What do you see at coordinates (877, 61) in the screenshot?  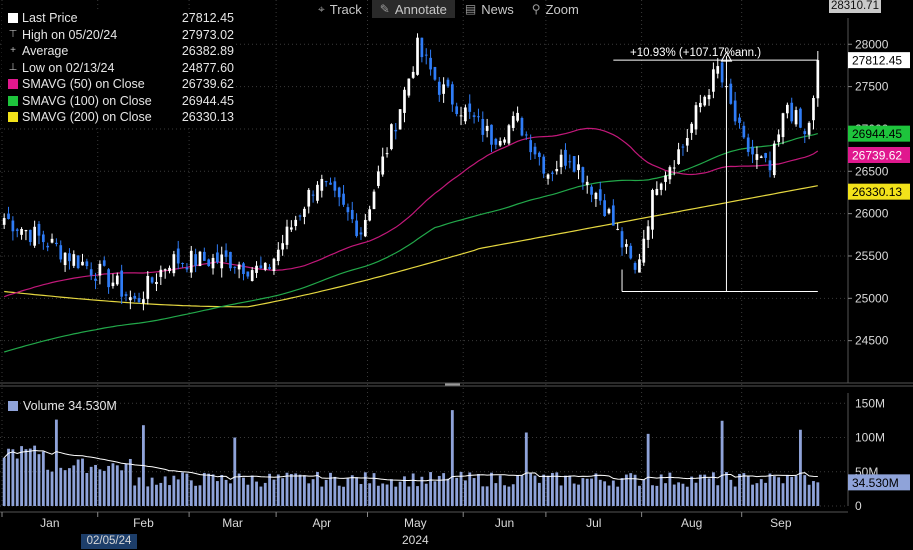 I see `last-value-tag-label: 27812.45` at bounding box center [877, 61].